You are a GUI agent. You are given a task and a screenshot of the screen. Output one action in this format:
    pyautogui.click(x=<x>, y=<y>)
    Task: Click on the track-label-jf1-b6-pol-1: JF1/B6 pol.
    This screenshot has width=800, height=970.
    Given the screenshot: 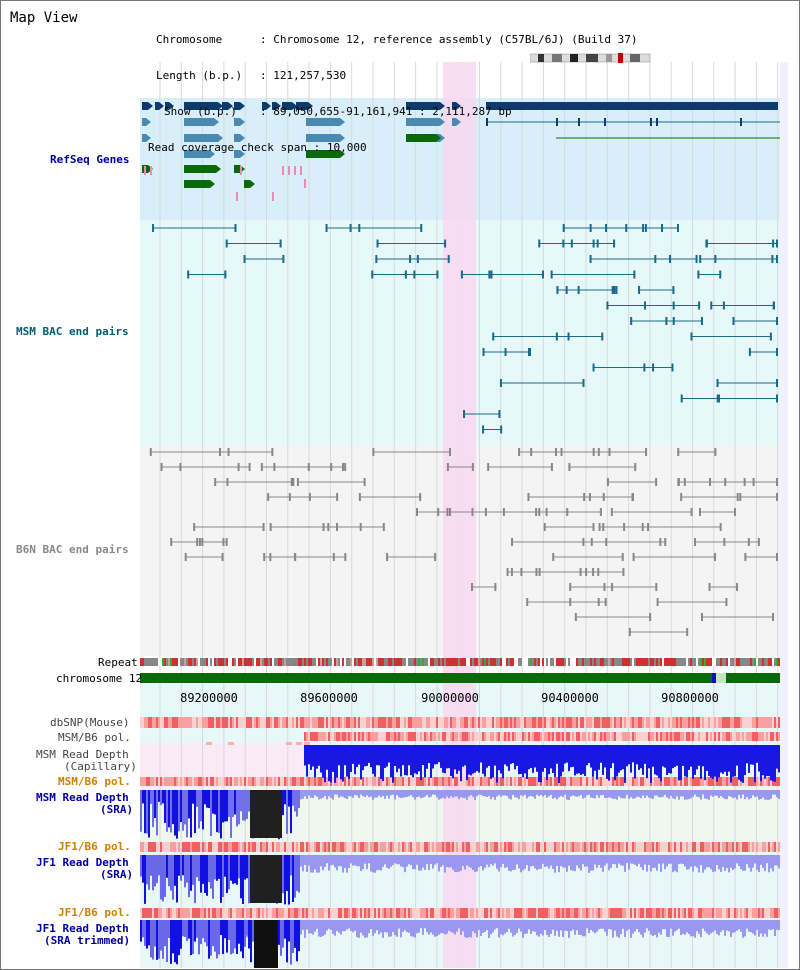 What is the action you would take?
    pyautogui.click(x=94, y=846)
    